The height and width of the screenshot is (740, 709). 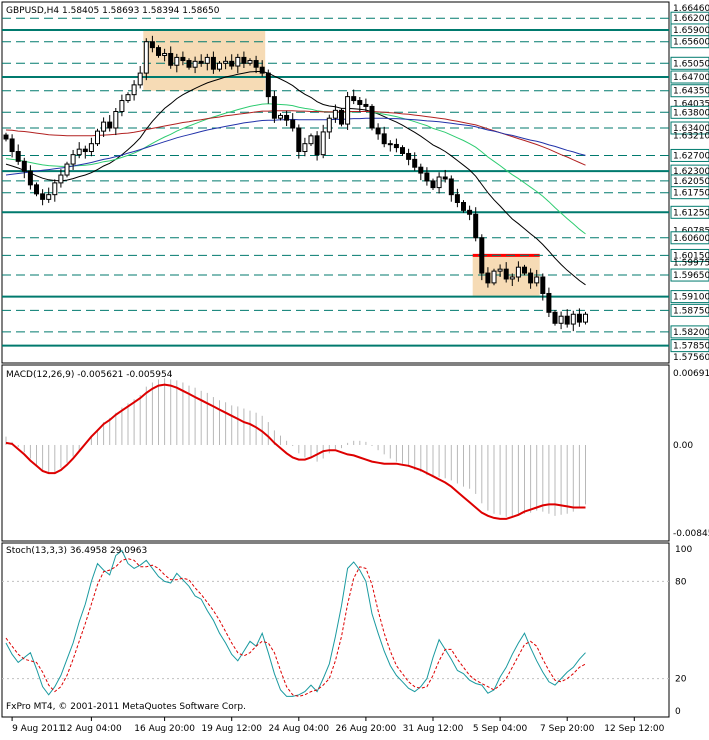 What do you see at coordinates (231, 729) in the screenshot?
I see `time-tick-label: 19 Aug 12:00` at bounding box center [231, 729].